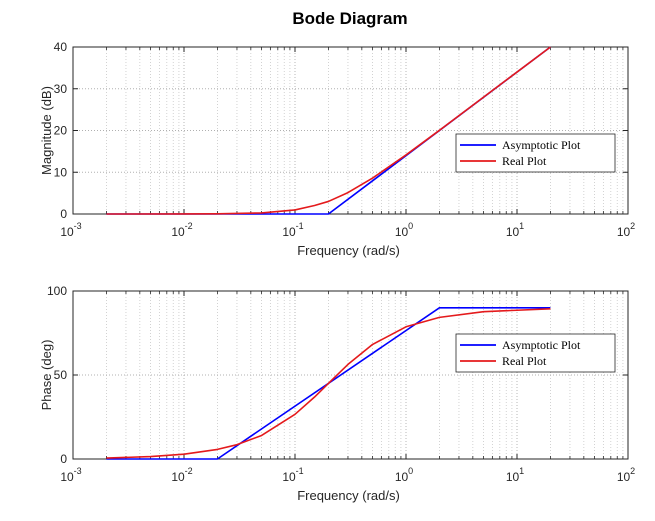 This screenshot has width=655, height=521. What do you see at coordinates (46, 375) in the screenshot?
I see `phase-y-axis-label: Phase (deg)` at bounding box center [46, 375].